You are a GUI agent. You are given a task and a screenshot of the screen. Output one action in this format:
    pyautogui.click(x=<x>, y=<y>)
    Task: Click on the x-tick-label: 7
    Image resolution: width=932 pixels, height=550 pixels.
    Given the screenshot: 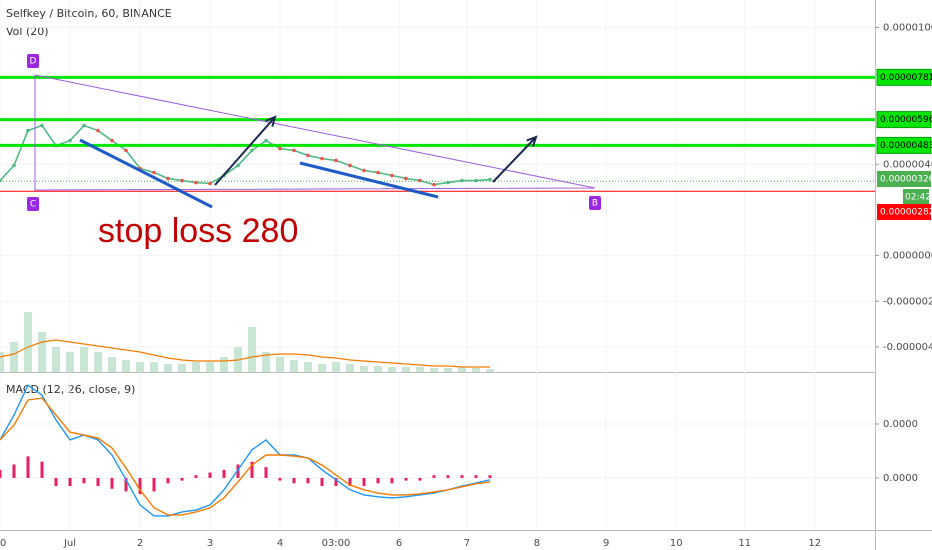 What is the action you would take?
    pyautogui.click(x=467, y=543)
    